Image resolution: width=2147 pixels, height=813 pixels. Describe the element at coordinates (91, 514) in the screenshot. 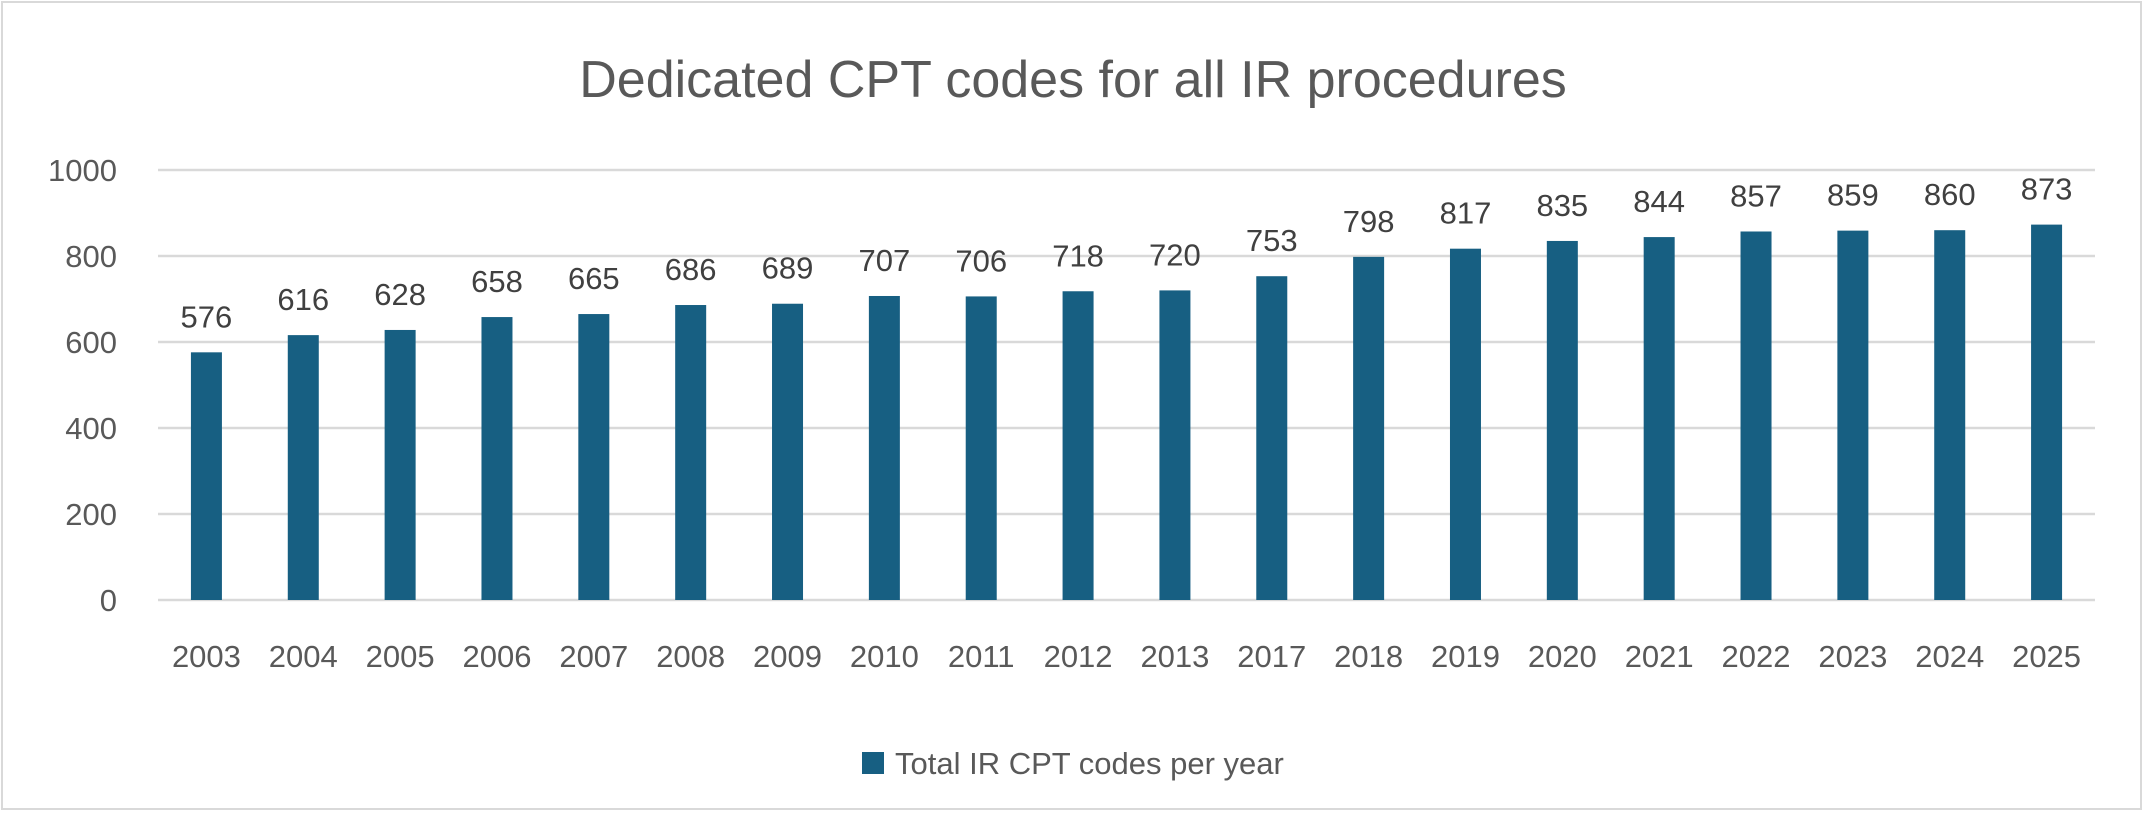

I see `y-tick-label: 200` at that location.